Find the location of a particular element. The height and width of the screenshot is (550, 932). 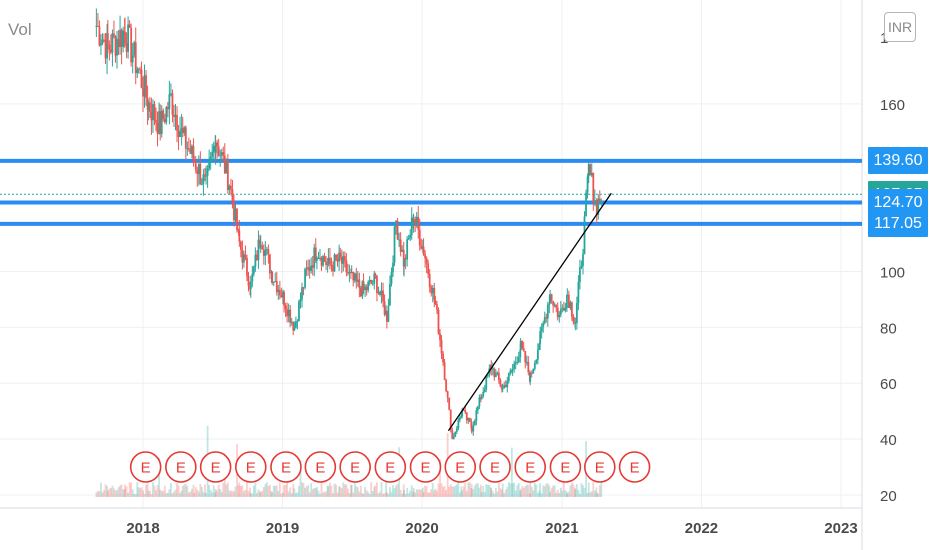

trendline is located at coordinates (529, 312).